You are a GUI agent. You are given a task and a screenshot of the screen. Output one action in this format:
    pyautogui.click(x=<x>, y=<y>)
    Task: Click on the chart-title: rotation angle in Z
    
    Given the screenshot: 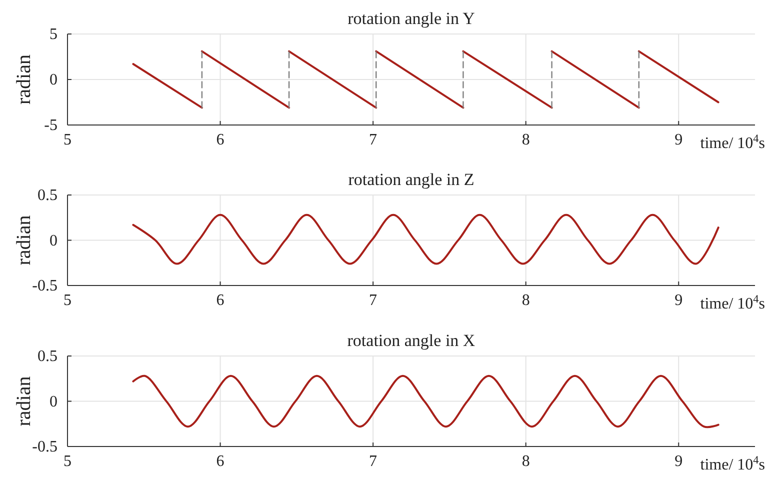 What is the action you would take?
    pyautogui.click(x=411, y=179)
    